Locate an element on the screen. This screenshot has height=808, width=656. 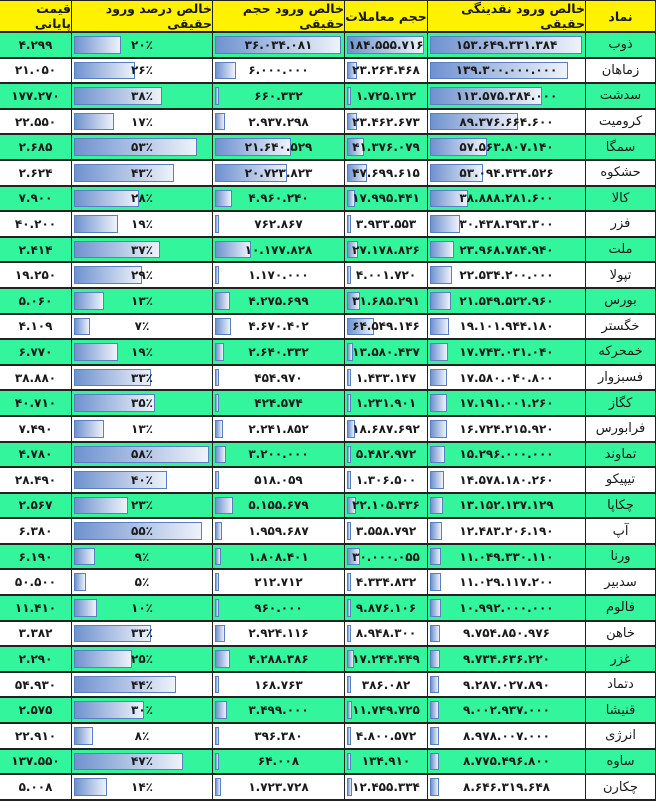
cell-trade-volume: ۲۳.۴۶۲.۶۷۳ is located at coordinates (386, 122).